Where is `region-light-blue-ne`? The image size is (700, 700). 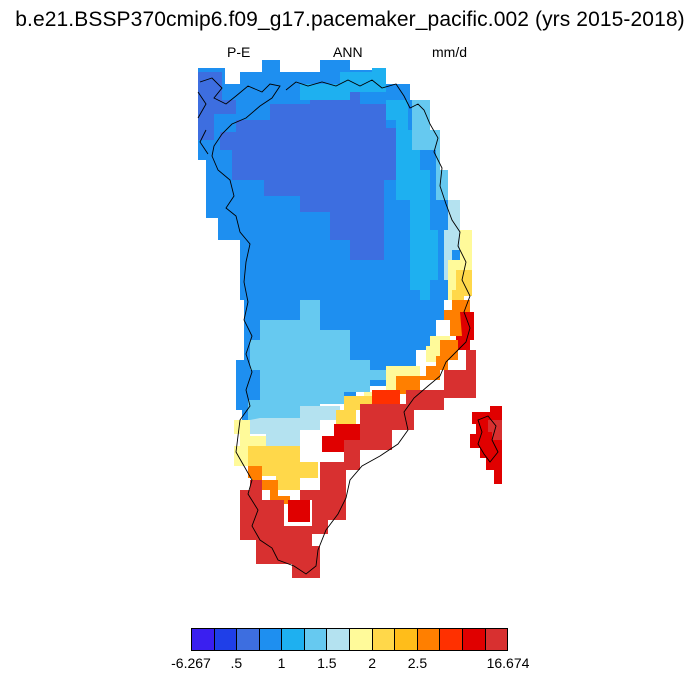 region-light-blue-ne is located at coordinates (430, 150).